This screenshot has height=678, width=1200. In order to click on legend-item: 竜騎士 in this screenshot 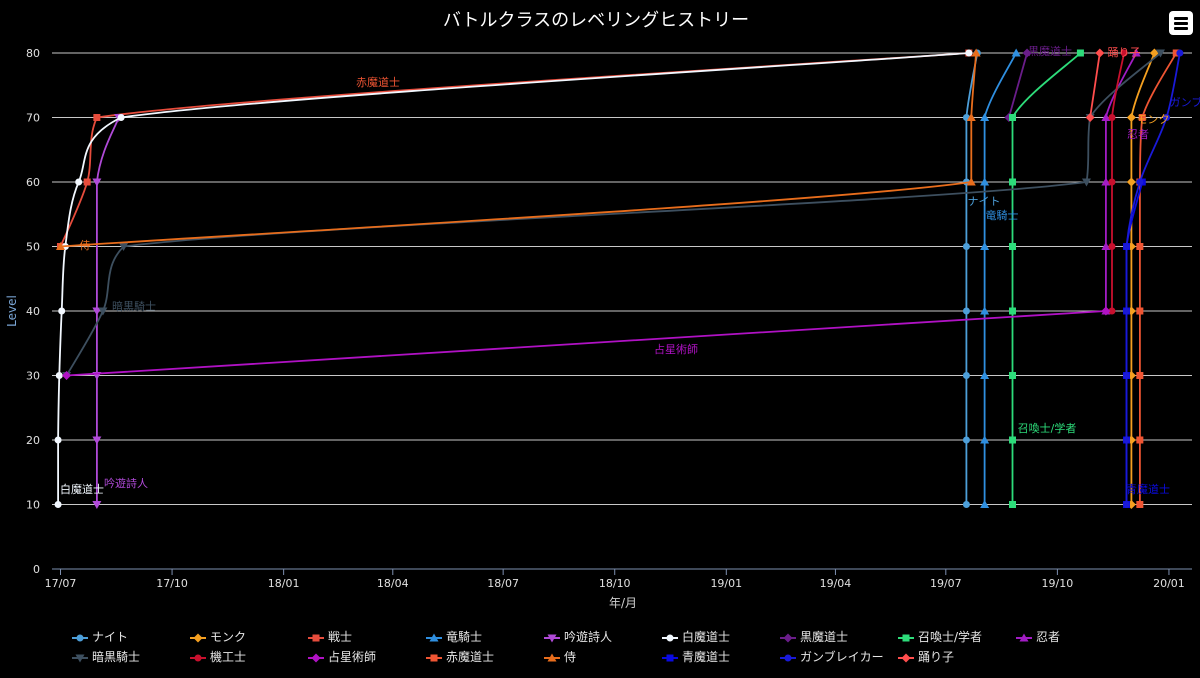, I will do `click(454, 636)`.